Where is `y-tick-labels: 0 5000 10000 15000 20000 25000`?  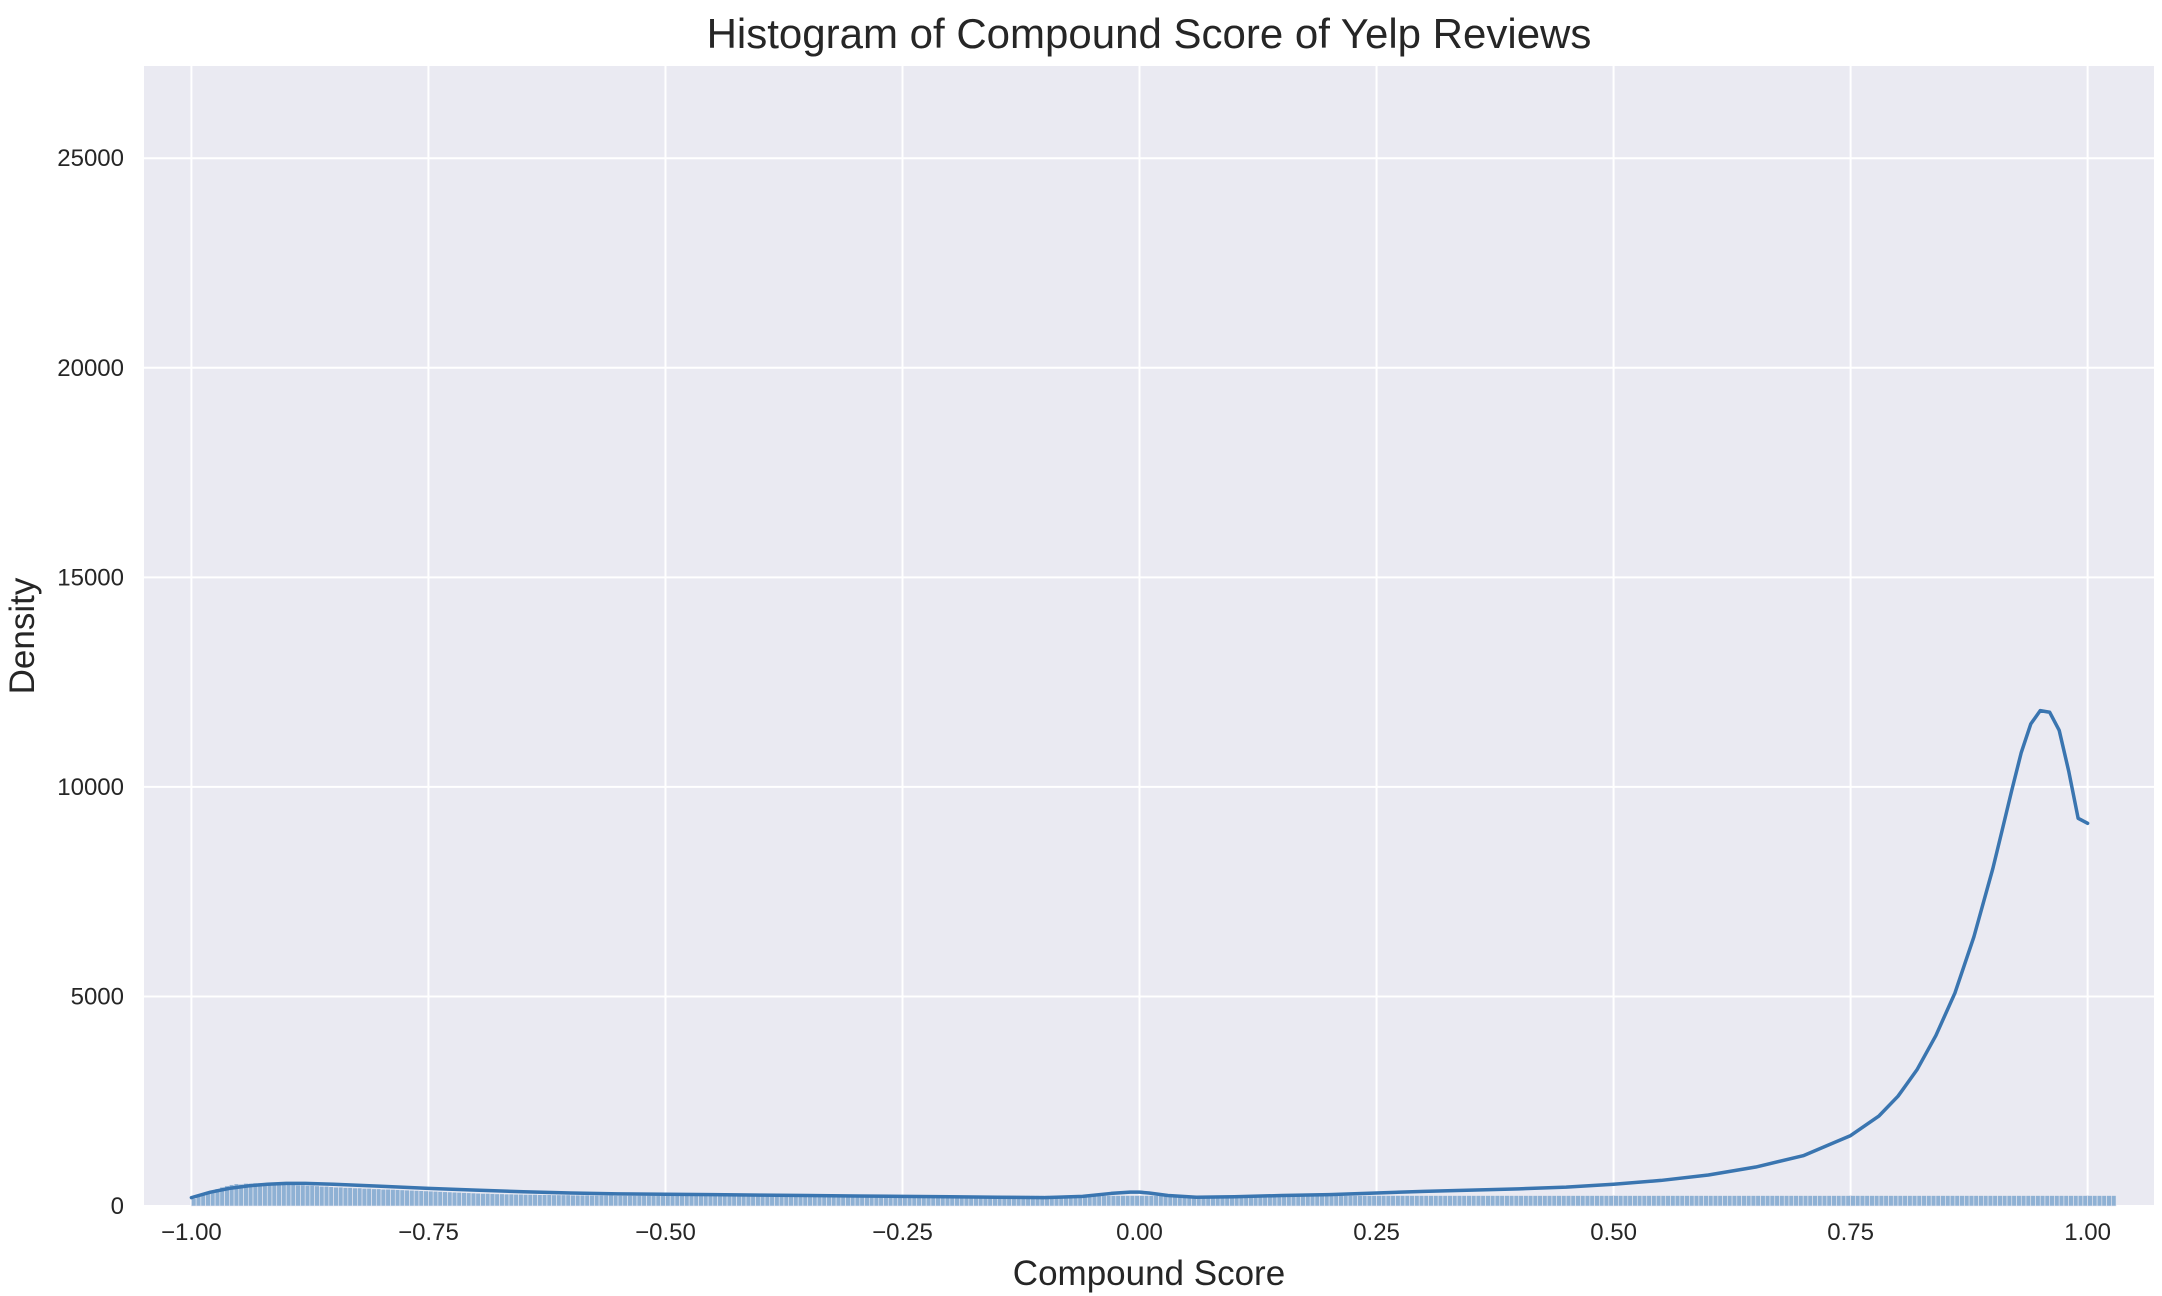
y-tick-labels: 0 5000 10000 15000 20000 25000 is located at coordinates (90, 682).